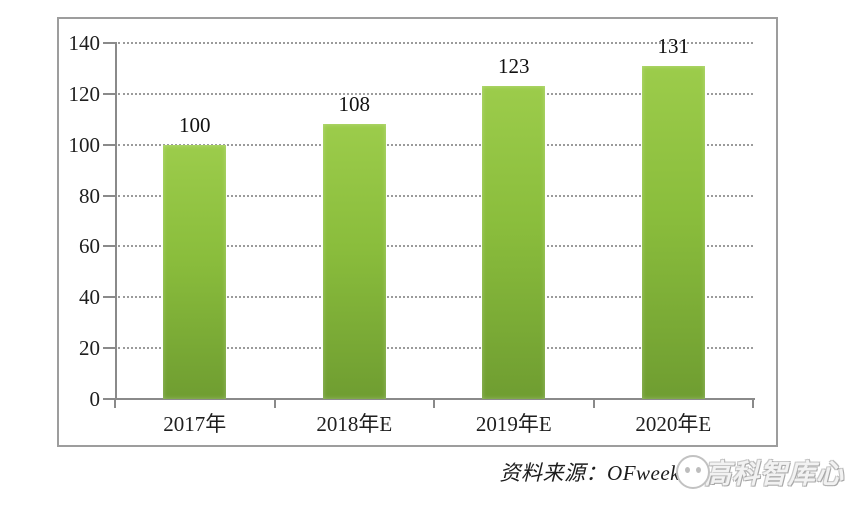 This screenshot has width=848, height=507. I want to click on watermark-text: 高科智库心, so click(774, 474).